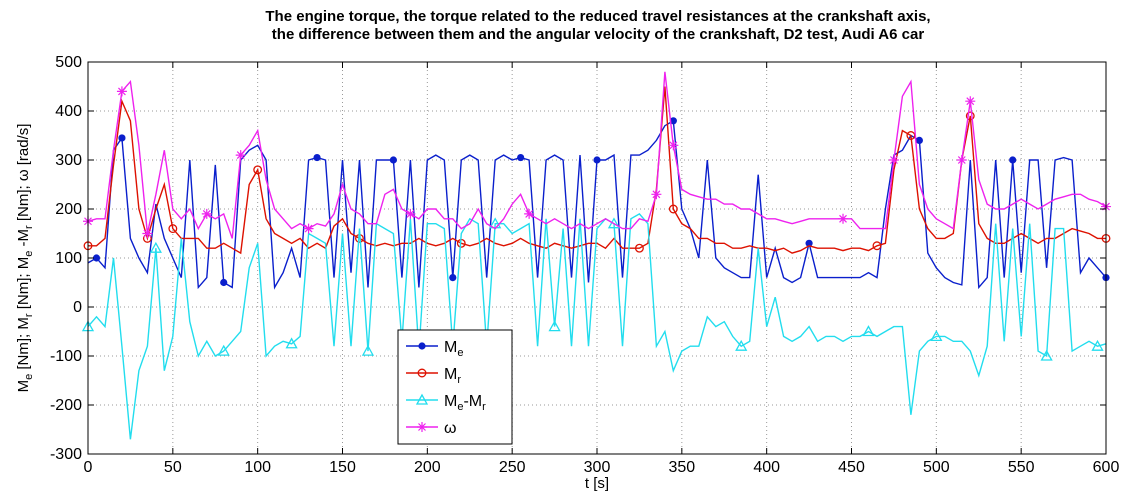 This screenshot has height=494, width=1129. Describe the element at coordinates (68, 160) in the screenshot. I see `y-tick-label: 300` at that location.